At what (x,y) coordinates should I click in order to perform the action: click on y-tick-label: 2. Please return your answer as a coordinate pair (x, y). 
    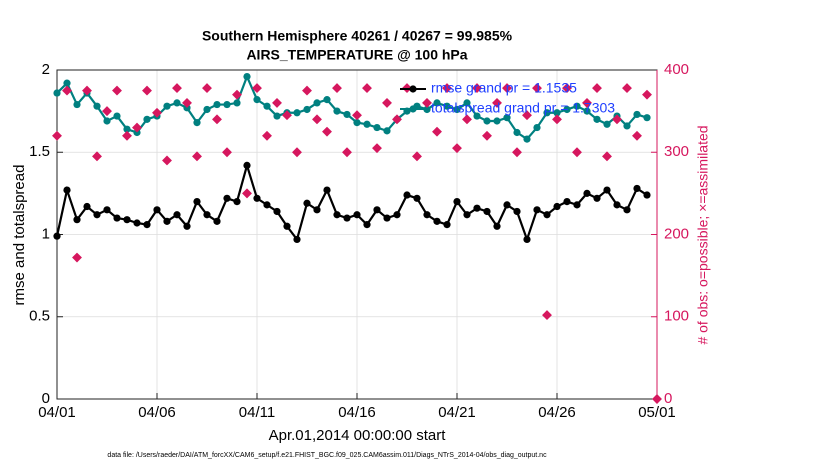
    Looking at the image, I should click on (46, 69).